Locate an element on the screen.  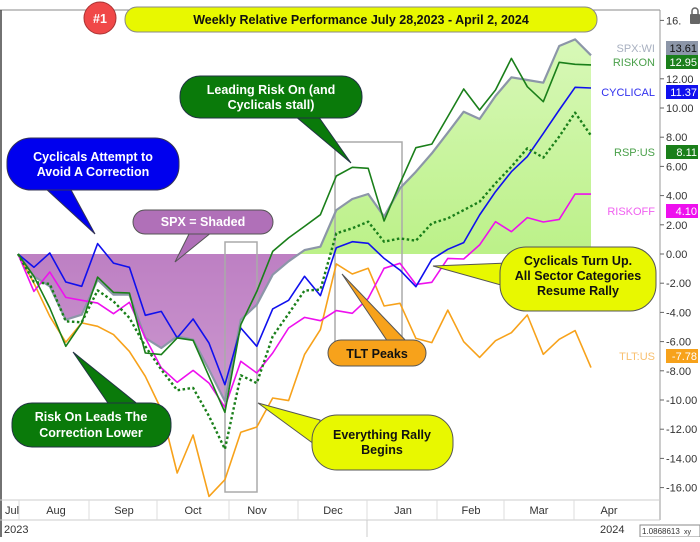
month-label-oct: Oct is located at coordinates (192, 511).